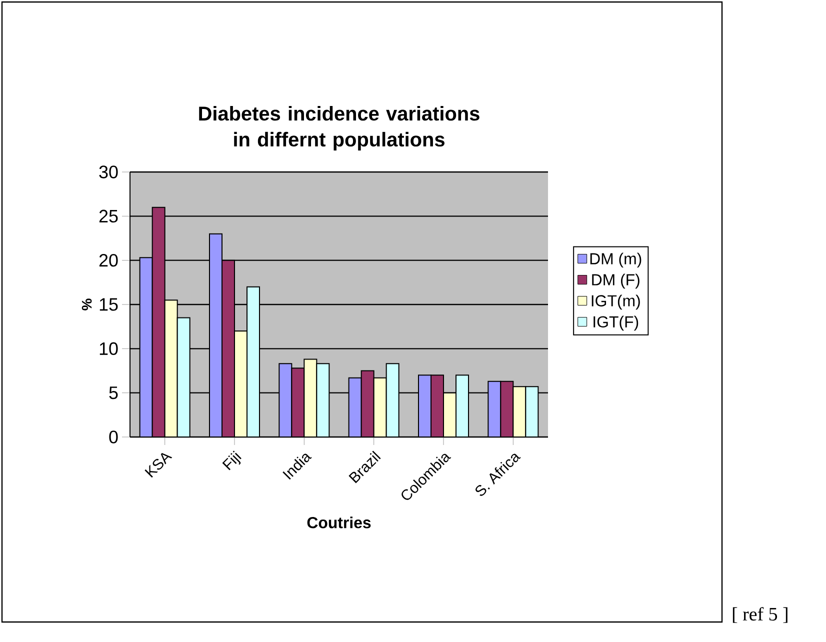 Image resolution: width=826 pixels, height=642 pixels. What do you see at coordinates (339, 522) in the screenshot?
I see `x-axis-title: Coutries` at bounding box center [339, 522].